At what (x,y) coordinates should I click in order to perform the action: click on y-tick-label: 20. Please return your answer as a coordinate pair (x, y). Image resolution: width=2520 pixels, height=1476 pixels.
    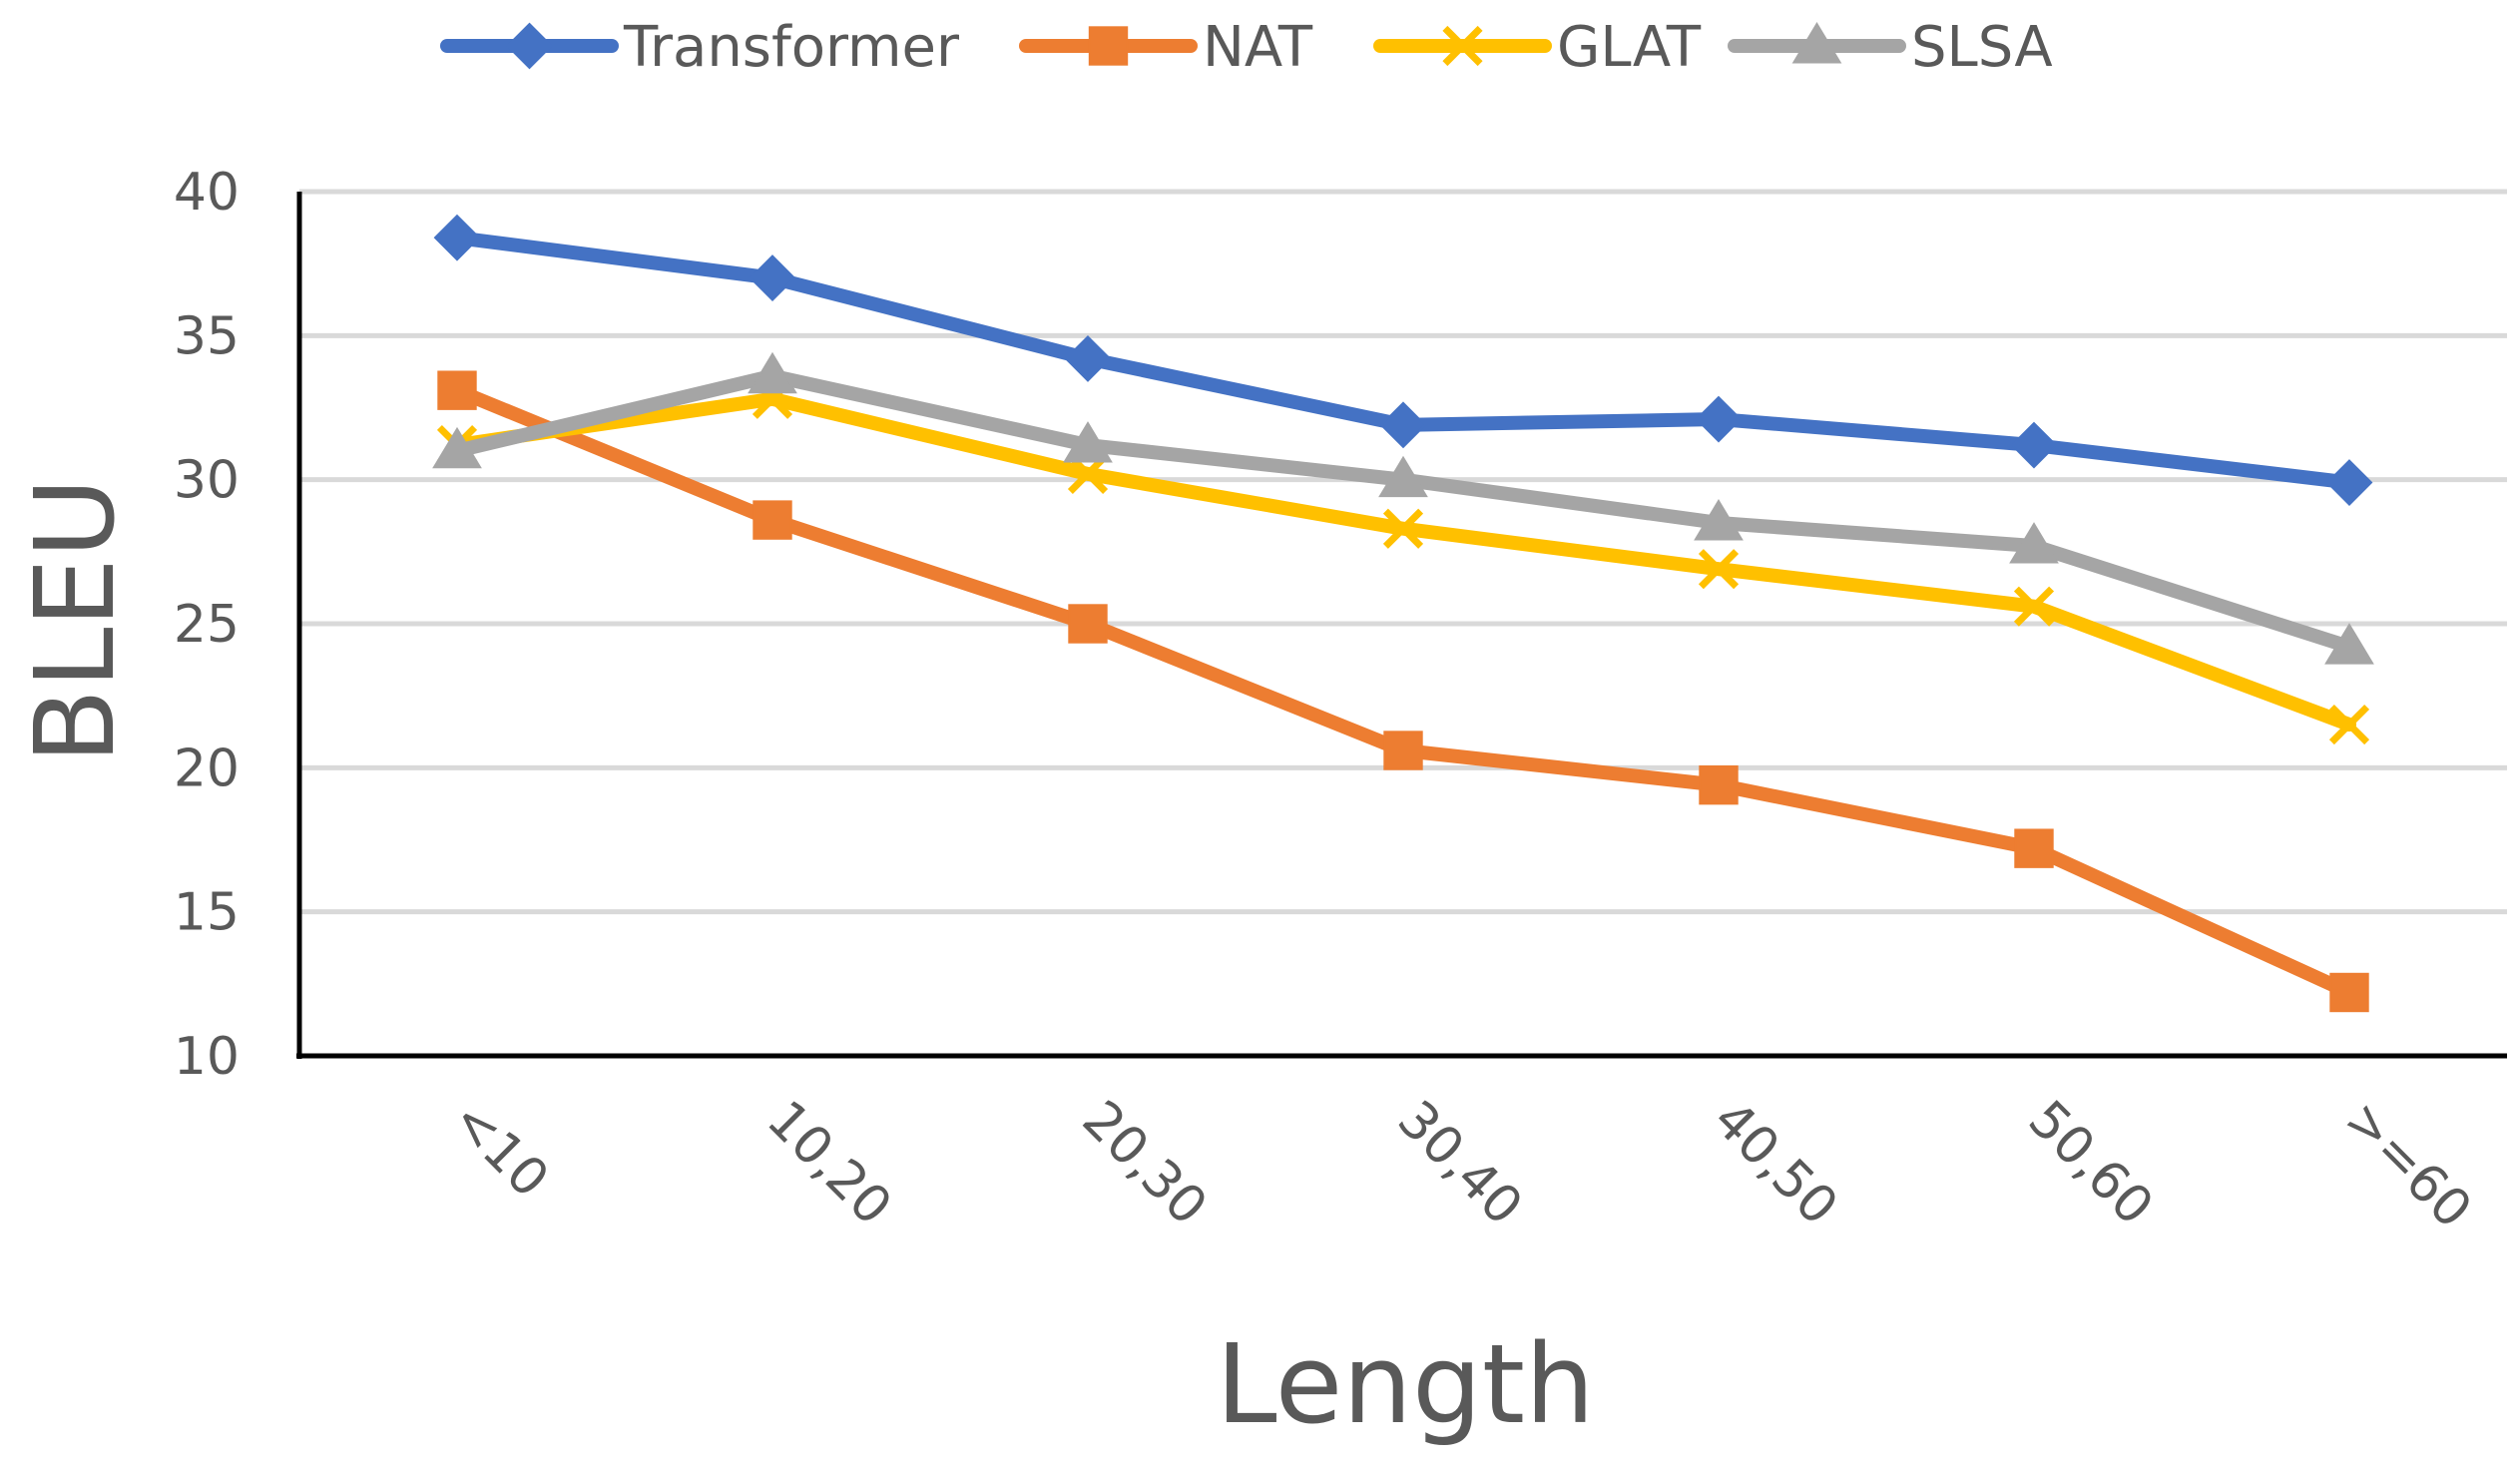
    Looking at the image, I should click on (207, 768).